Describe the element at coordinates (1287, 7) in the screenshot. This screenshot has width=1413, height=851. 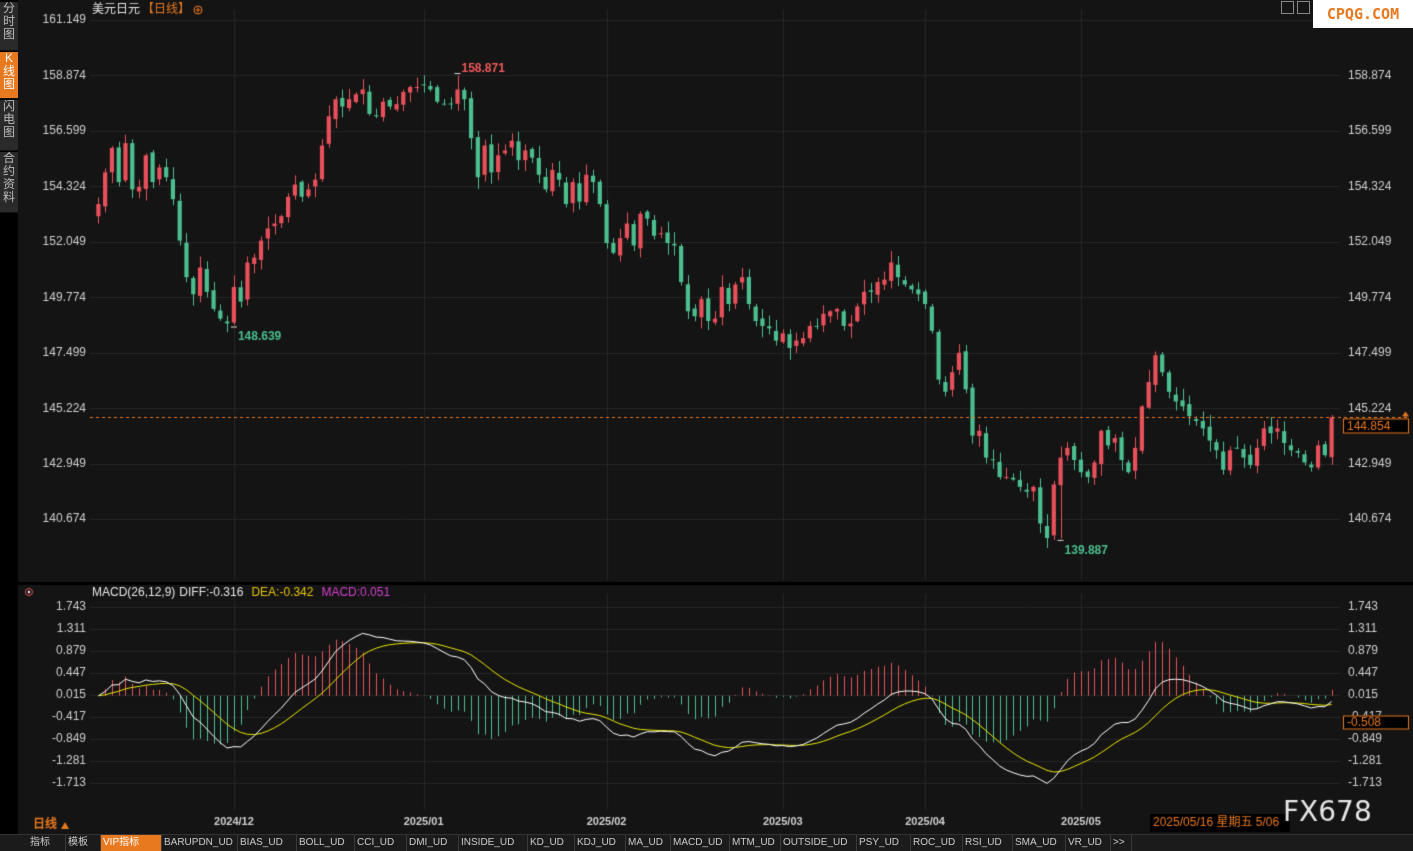
I see `expand-icon` at that location.